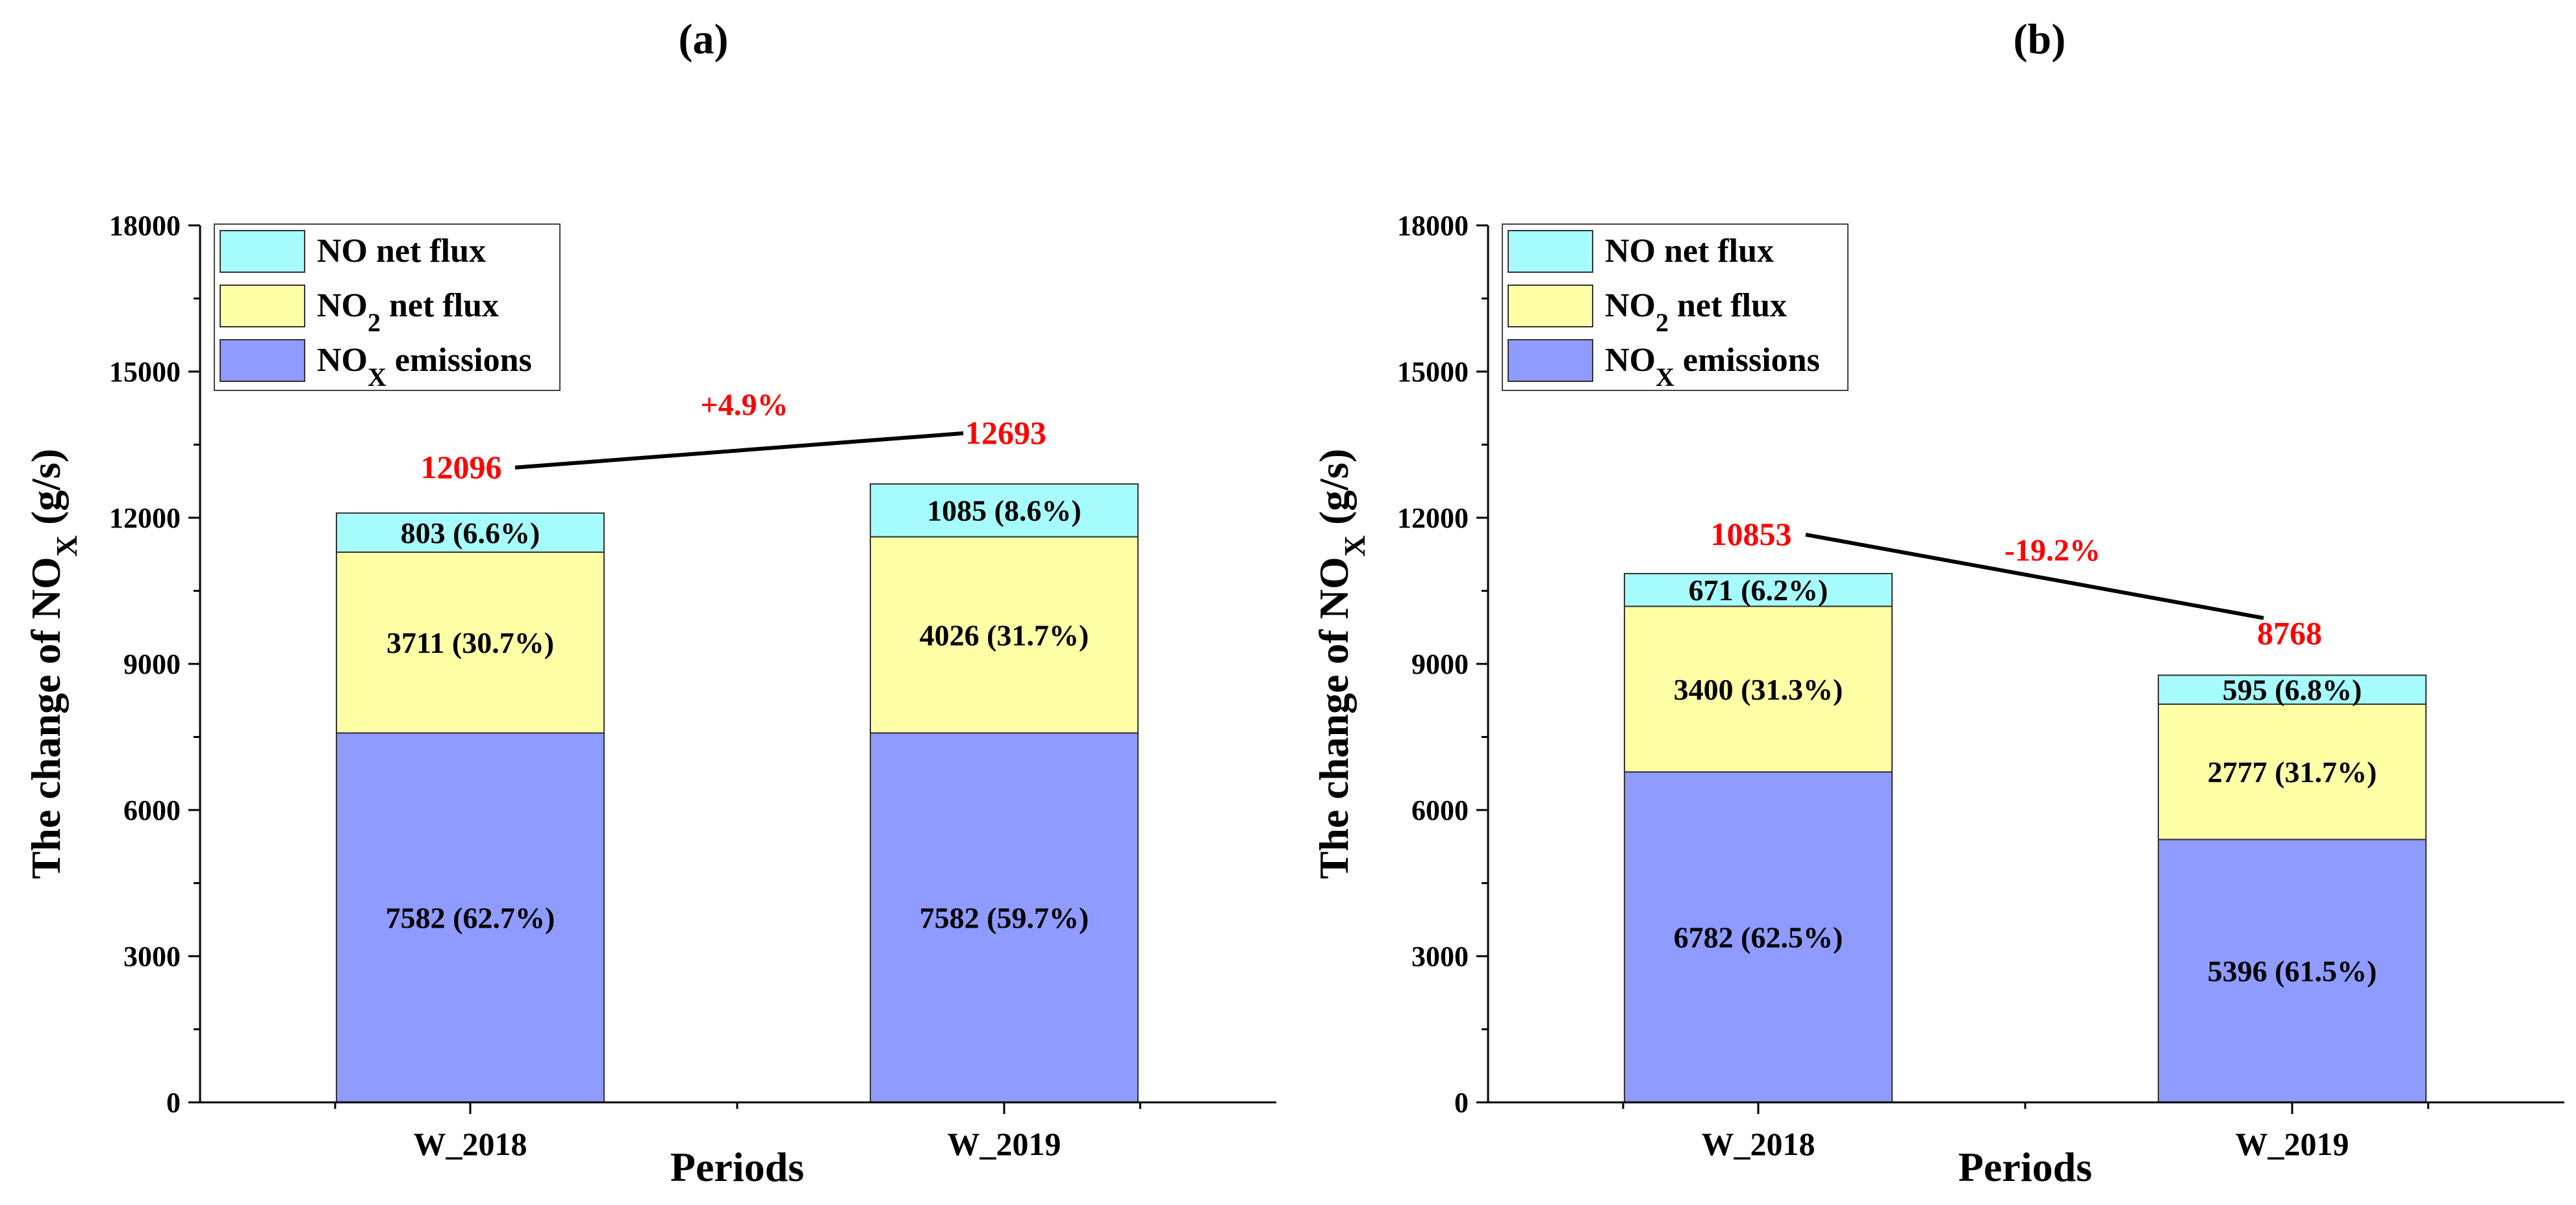  I want to click on bar-data-label: 595 (6.8%), so click(2292, 690).